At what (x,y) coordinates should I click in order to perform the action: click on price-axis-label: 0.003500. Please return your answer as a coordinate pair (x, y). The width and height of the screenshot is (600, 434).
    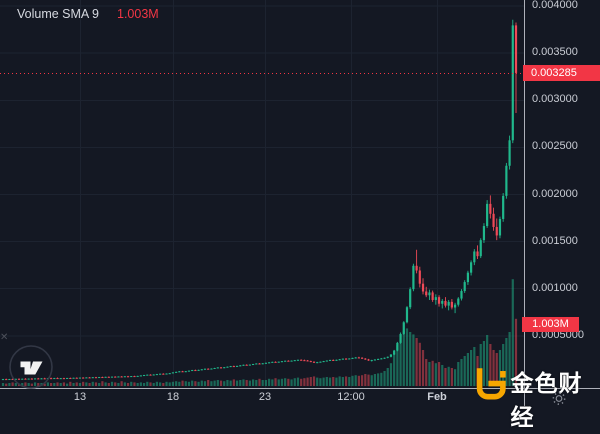
    Looking at the image, I should click on (555, 52).